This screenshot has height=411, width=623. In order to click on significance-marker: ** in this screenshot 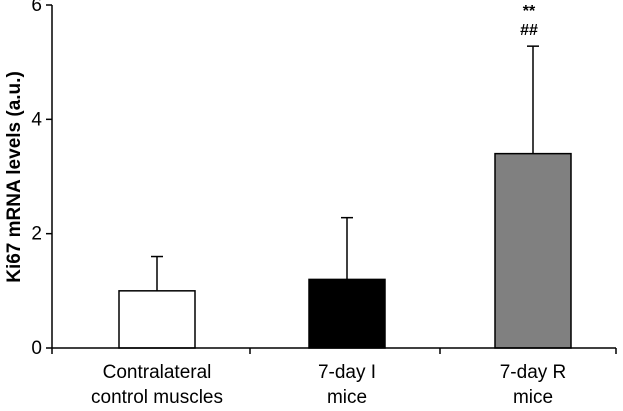, I will do `click(529, 11)`.